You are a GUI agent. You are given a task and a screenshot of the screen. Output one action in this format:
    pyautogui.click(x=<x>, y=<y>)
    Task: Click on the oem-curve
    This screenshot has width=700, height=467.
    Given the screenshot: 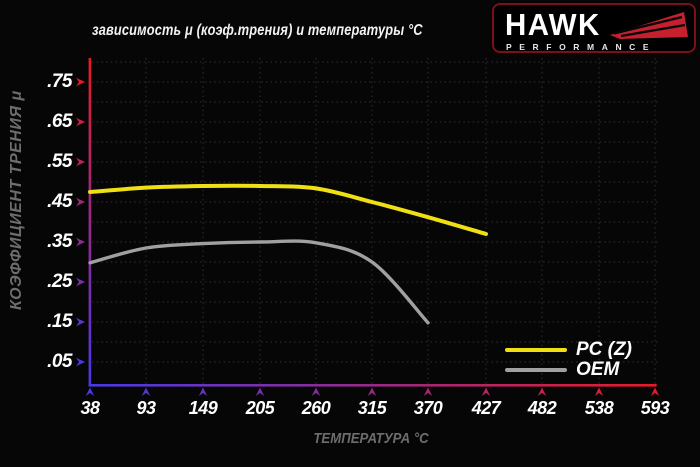 What is the action you would take?
    pyautogui.click(x=259, y=282)
    